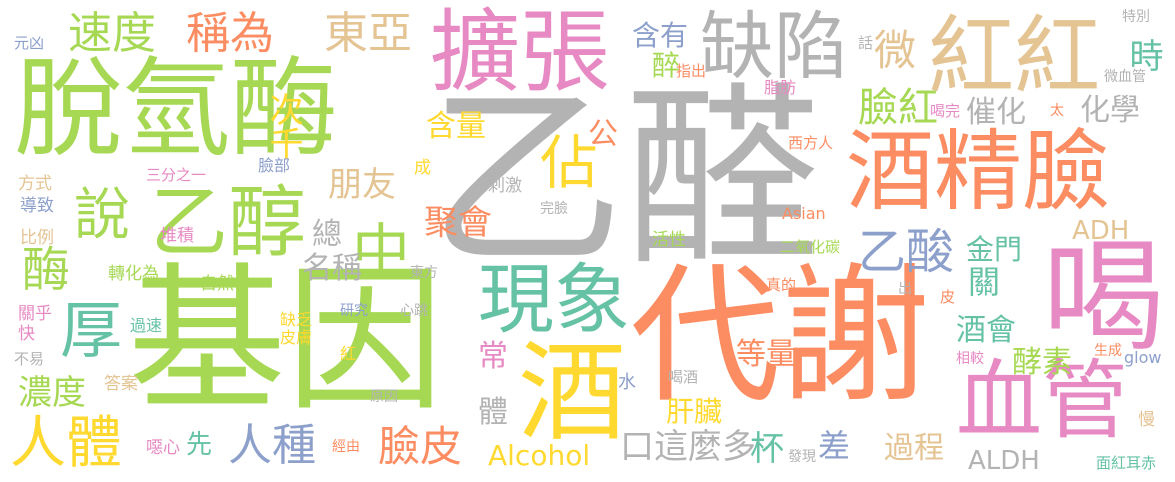 Image resolution: width=1175 pixels, height=482 pixels. What do you see at coordinates (898, 108) in the screenshot?
I see `word-face-red: 臉紅` at bounding box center [898, 108].